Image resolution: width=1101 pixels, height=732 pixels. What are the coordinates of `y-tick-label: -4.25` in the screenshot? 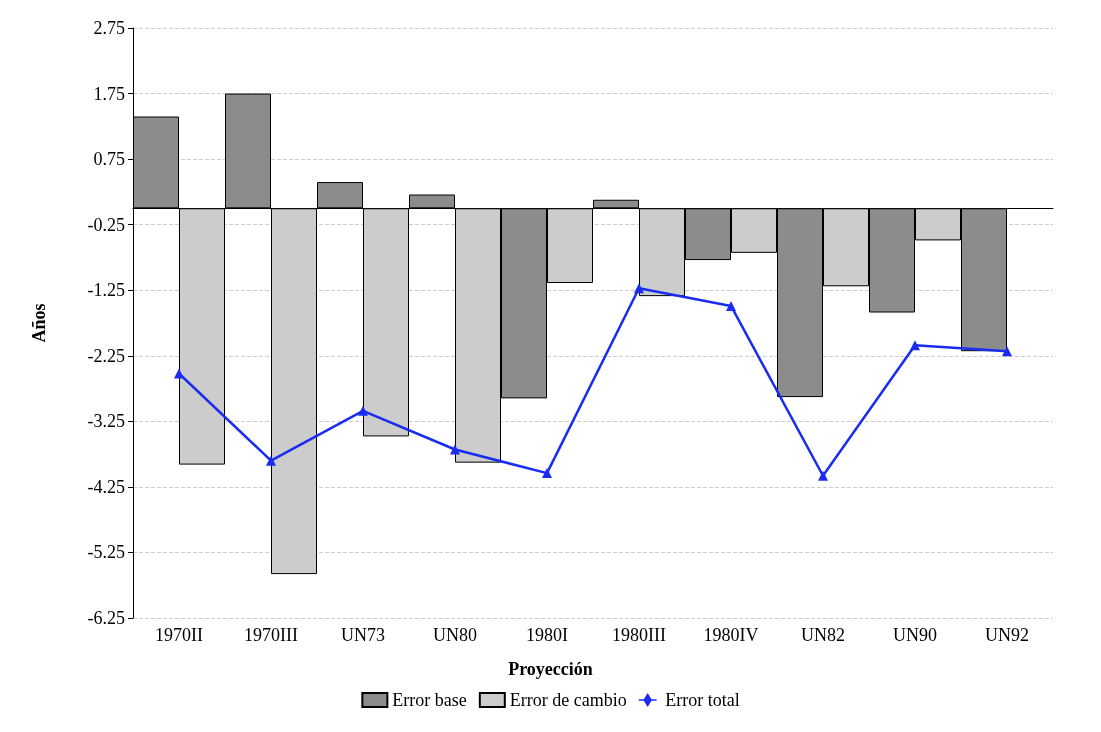 It's located at (106, 486).